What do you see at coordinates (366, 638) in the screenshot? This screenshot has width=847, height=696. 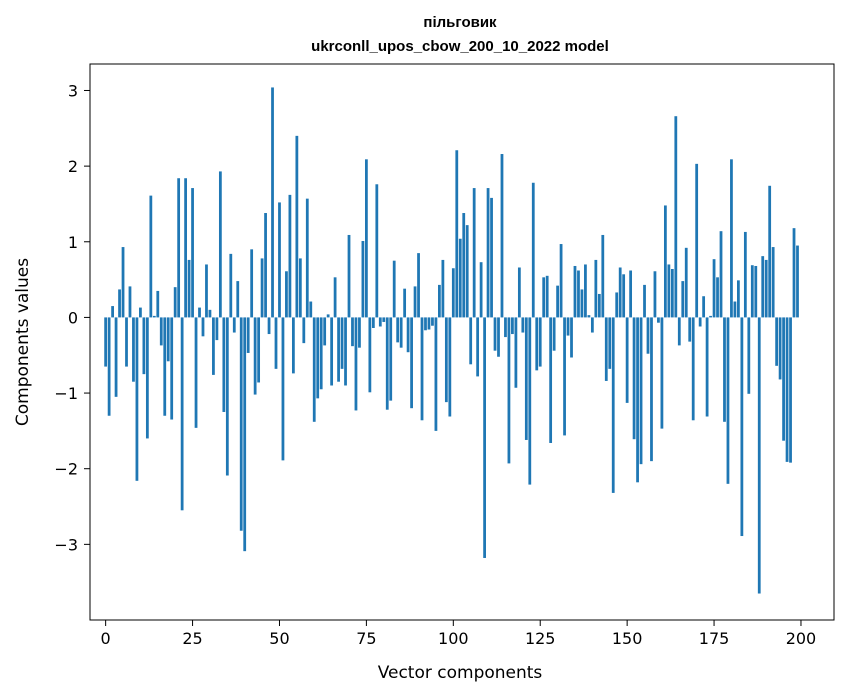 I see `x-tick-label: 75` at bounding box center [366, 638].